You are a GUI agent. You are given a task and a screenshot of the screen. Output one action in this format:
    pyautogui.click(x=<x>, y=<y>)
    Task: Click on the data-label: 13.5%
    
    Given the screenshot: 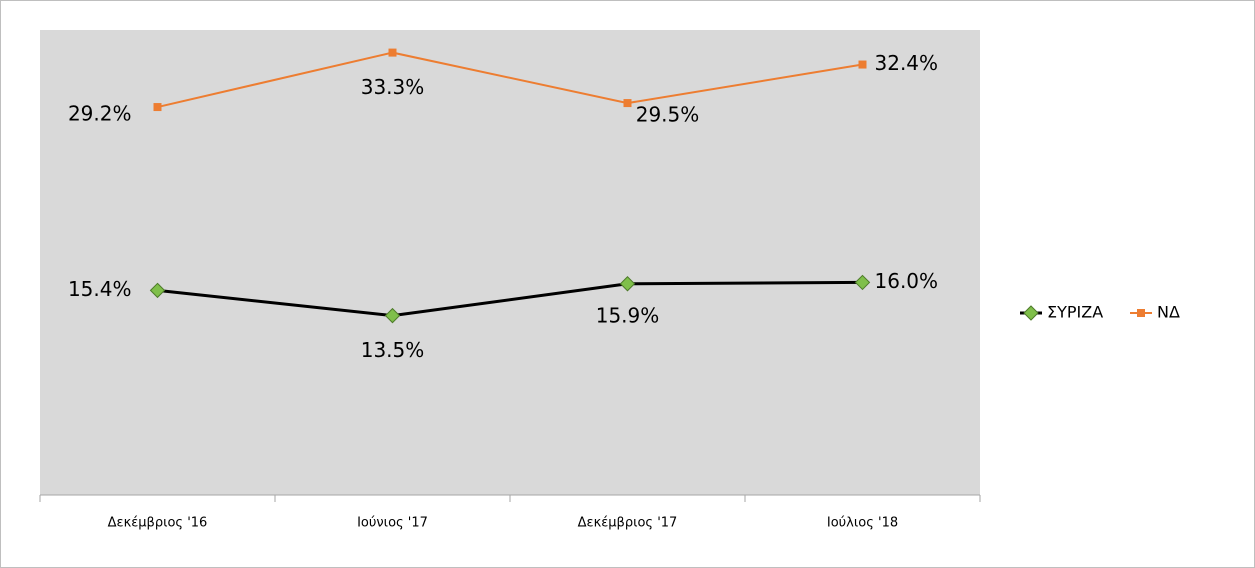 What is the action you would take?
    pyautogui.click(x=393, y=350)
    